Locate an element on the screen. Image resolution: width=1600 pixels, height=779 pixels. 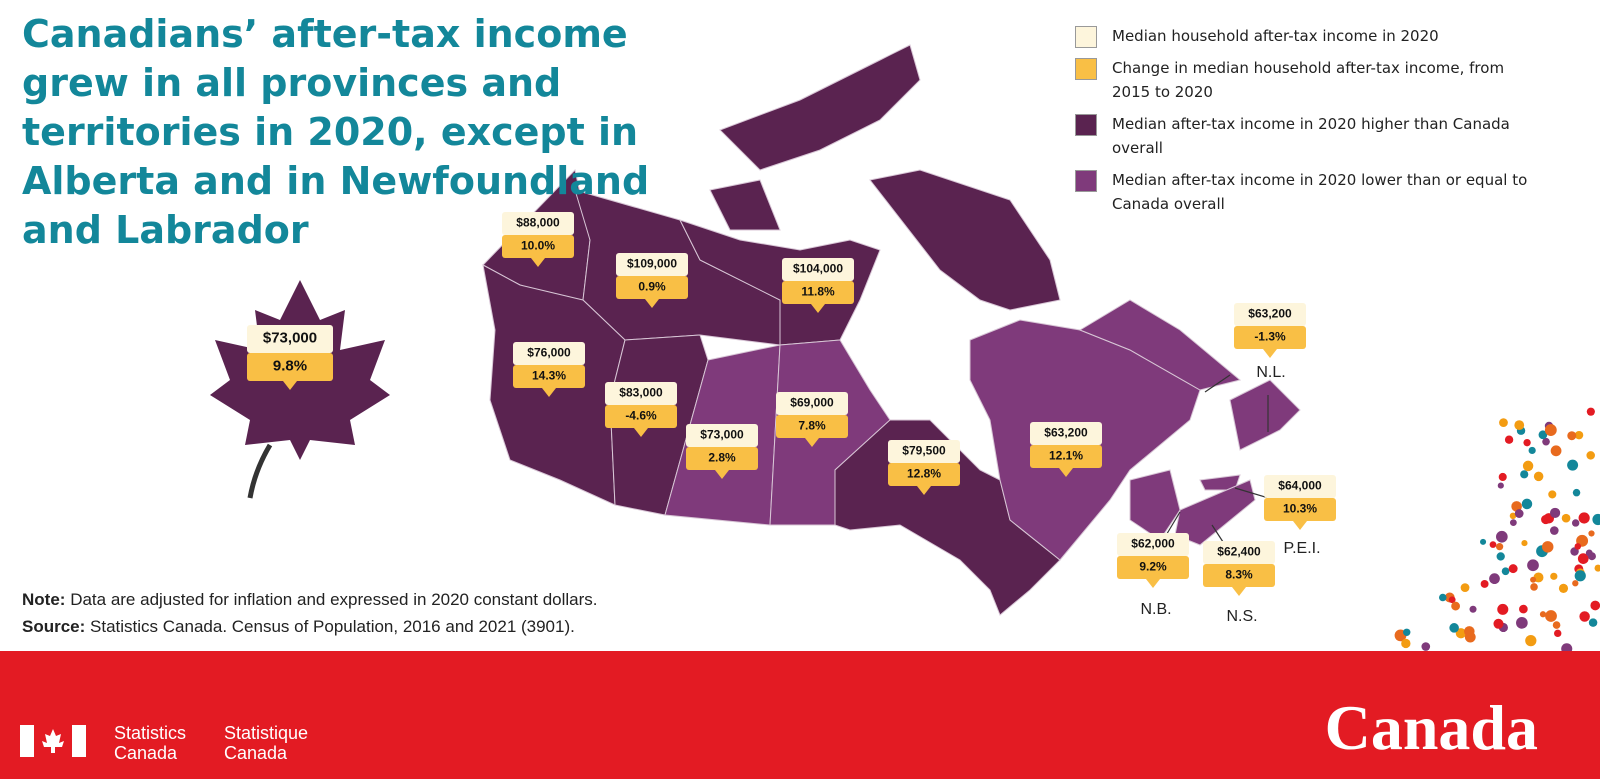
callout: $88,000 10.0% is located at coordinates (538, 239).